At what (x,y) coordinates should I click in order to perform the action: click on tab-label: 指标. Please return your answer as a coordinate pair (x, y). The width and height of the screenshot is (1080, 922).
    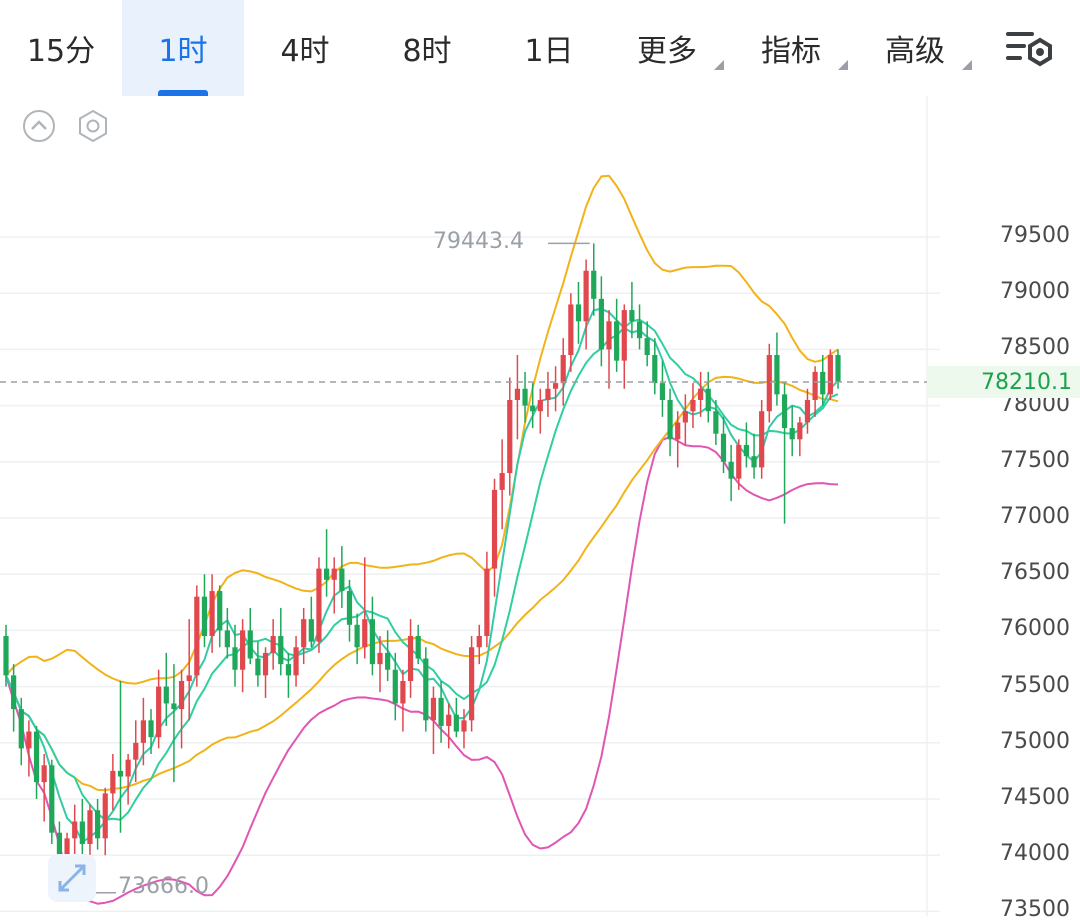
    Looking at the image, I should click on (791, 51).